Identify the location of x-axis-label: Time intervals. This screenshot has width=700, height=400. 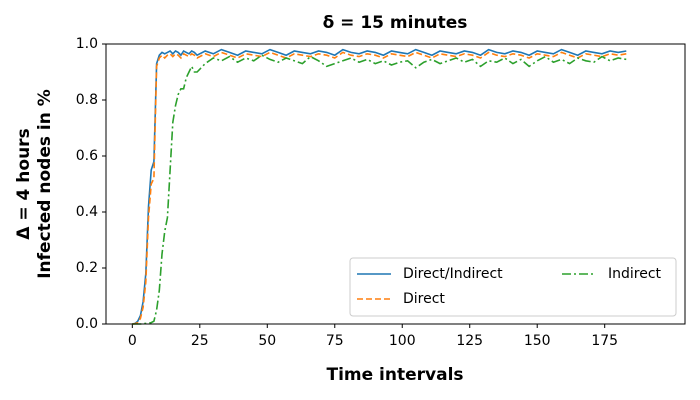
(394, 375).